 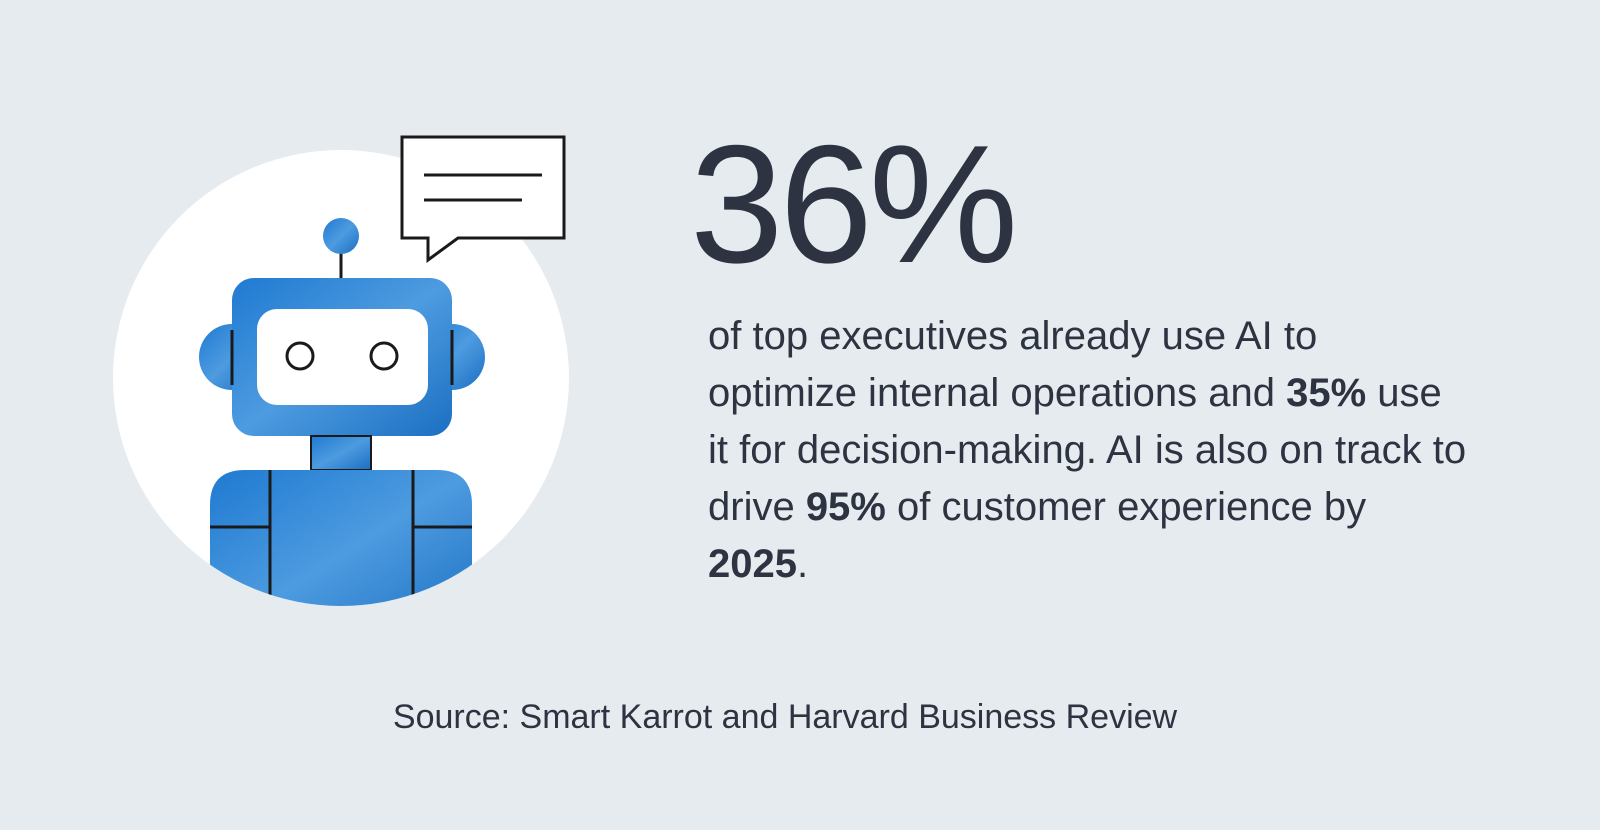 I want to click on highlight-text: 35%, so click(x=1326, y=393).